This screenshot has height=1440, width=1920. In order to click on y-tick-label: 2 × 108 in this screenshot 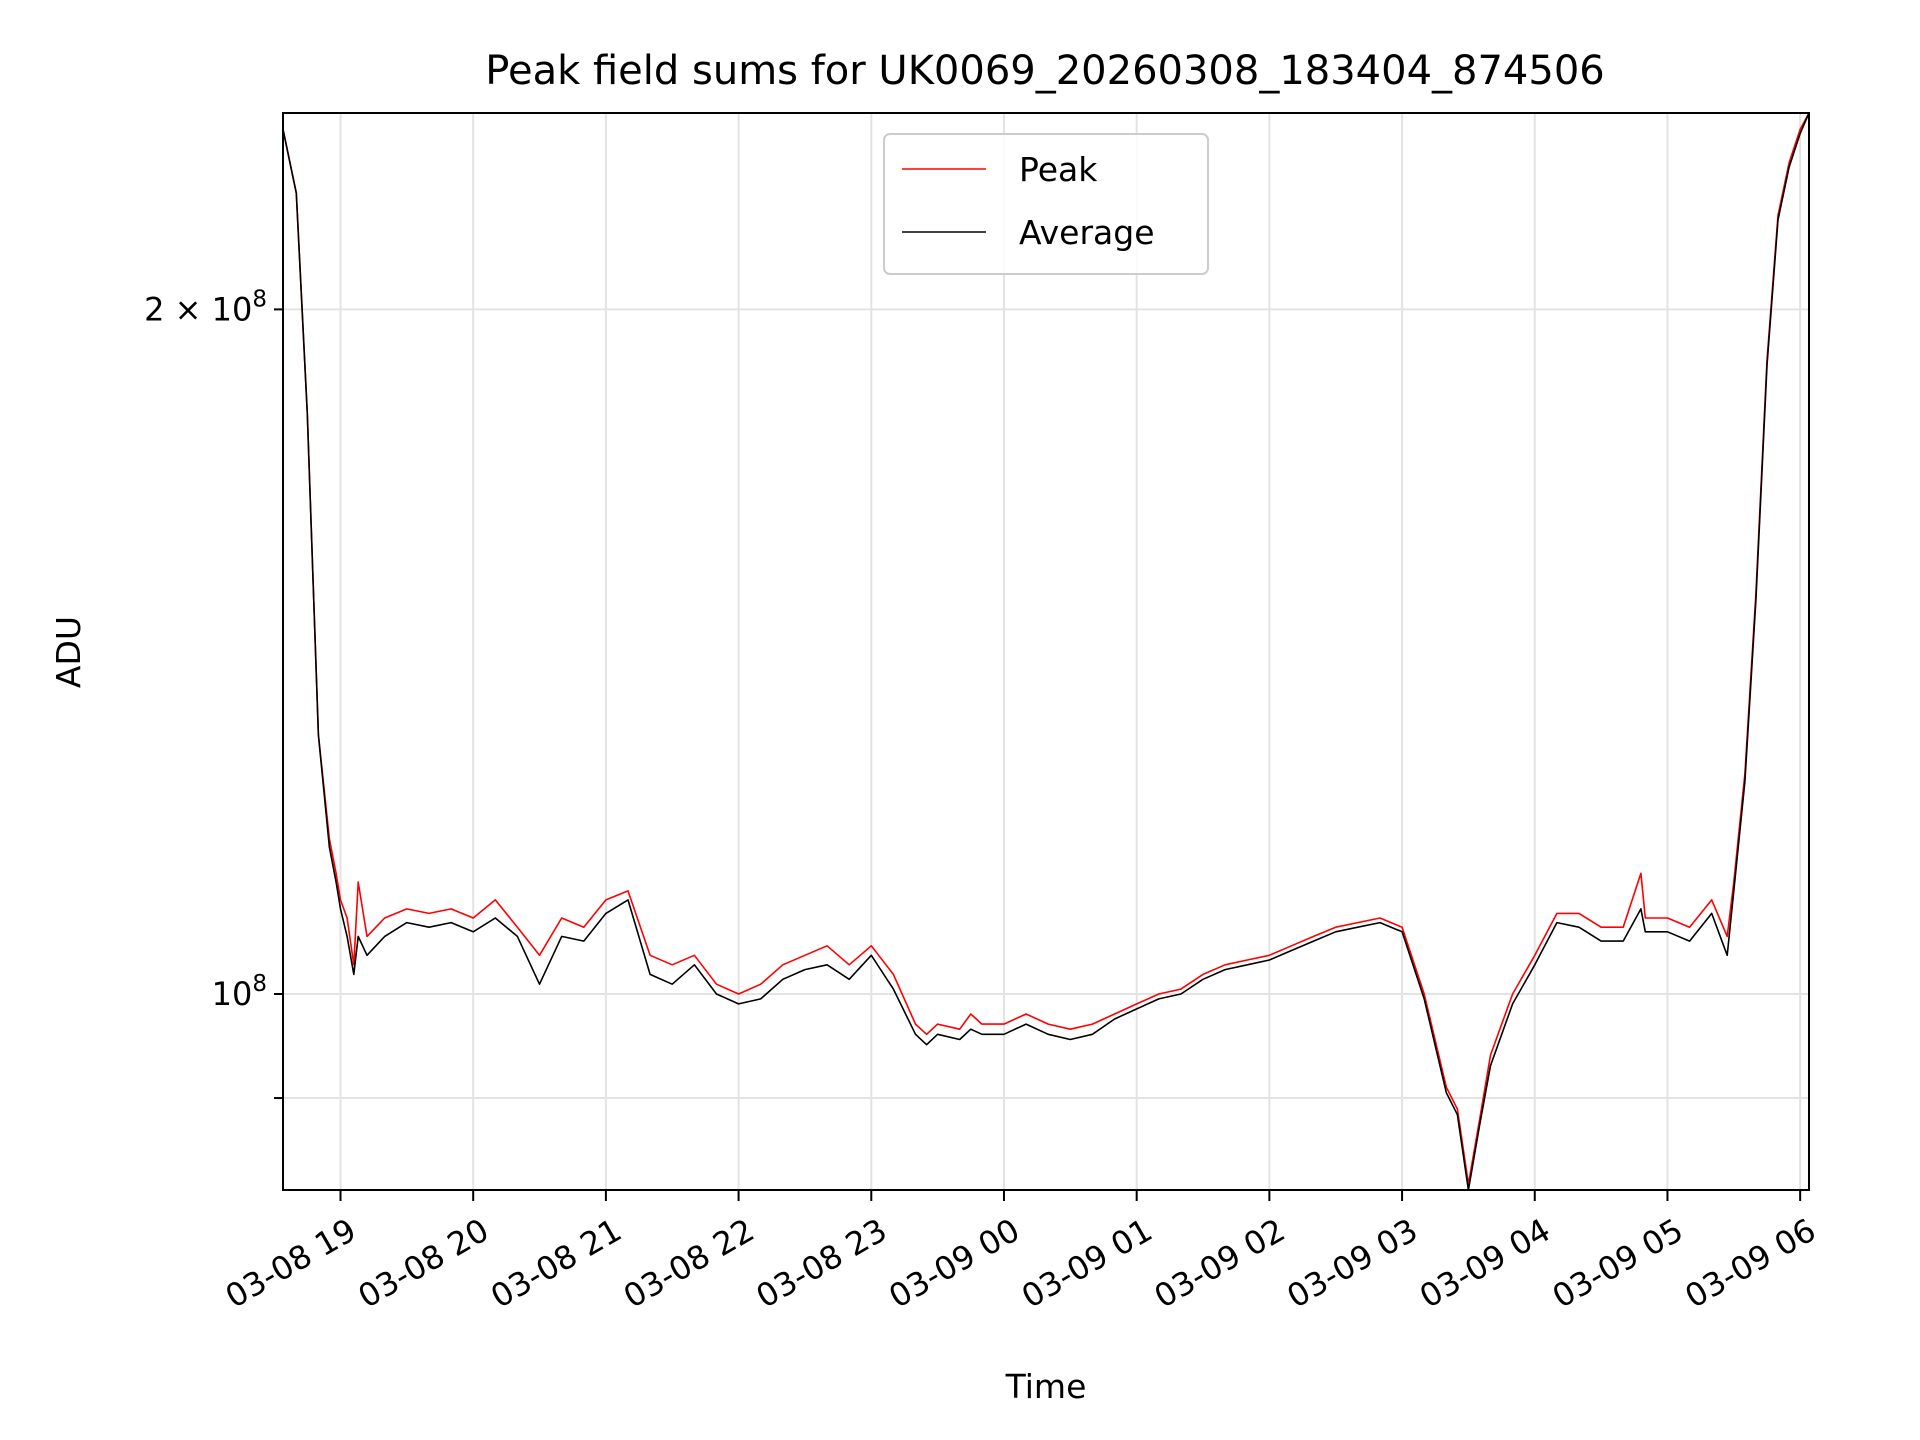, I will do `click(205, 307)`.